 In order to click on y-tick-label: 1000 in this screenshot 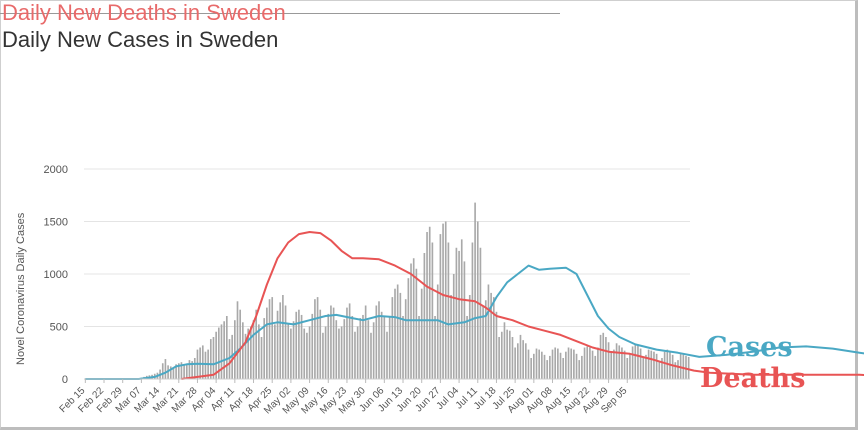, I will do `click(56, 275)`.